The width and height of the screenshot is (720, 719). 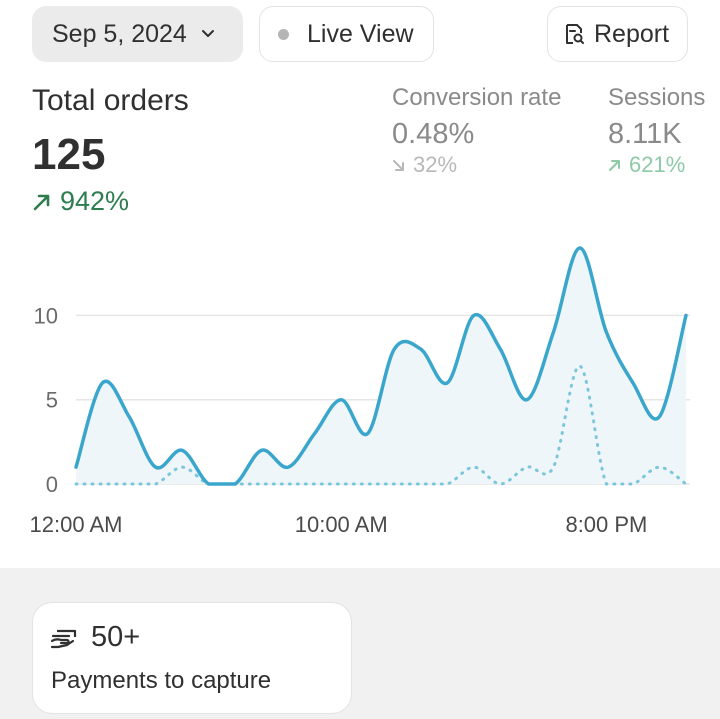 I want to click on payments-card-value-row: 50+, so click(x=94, y=637).